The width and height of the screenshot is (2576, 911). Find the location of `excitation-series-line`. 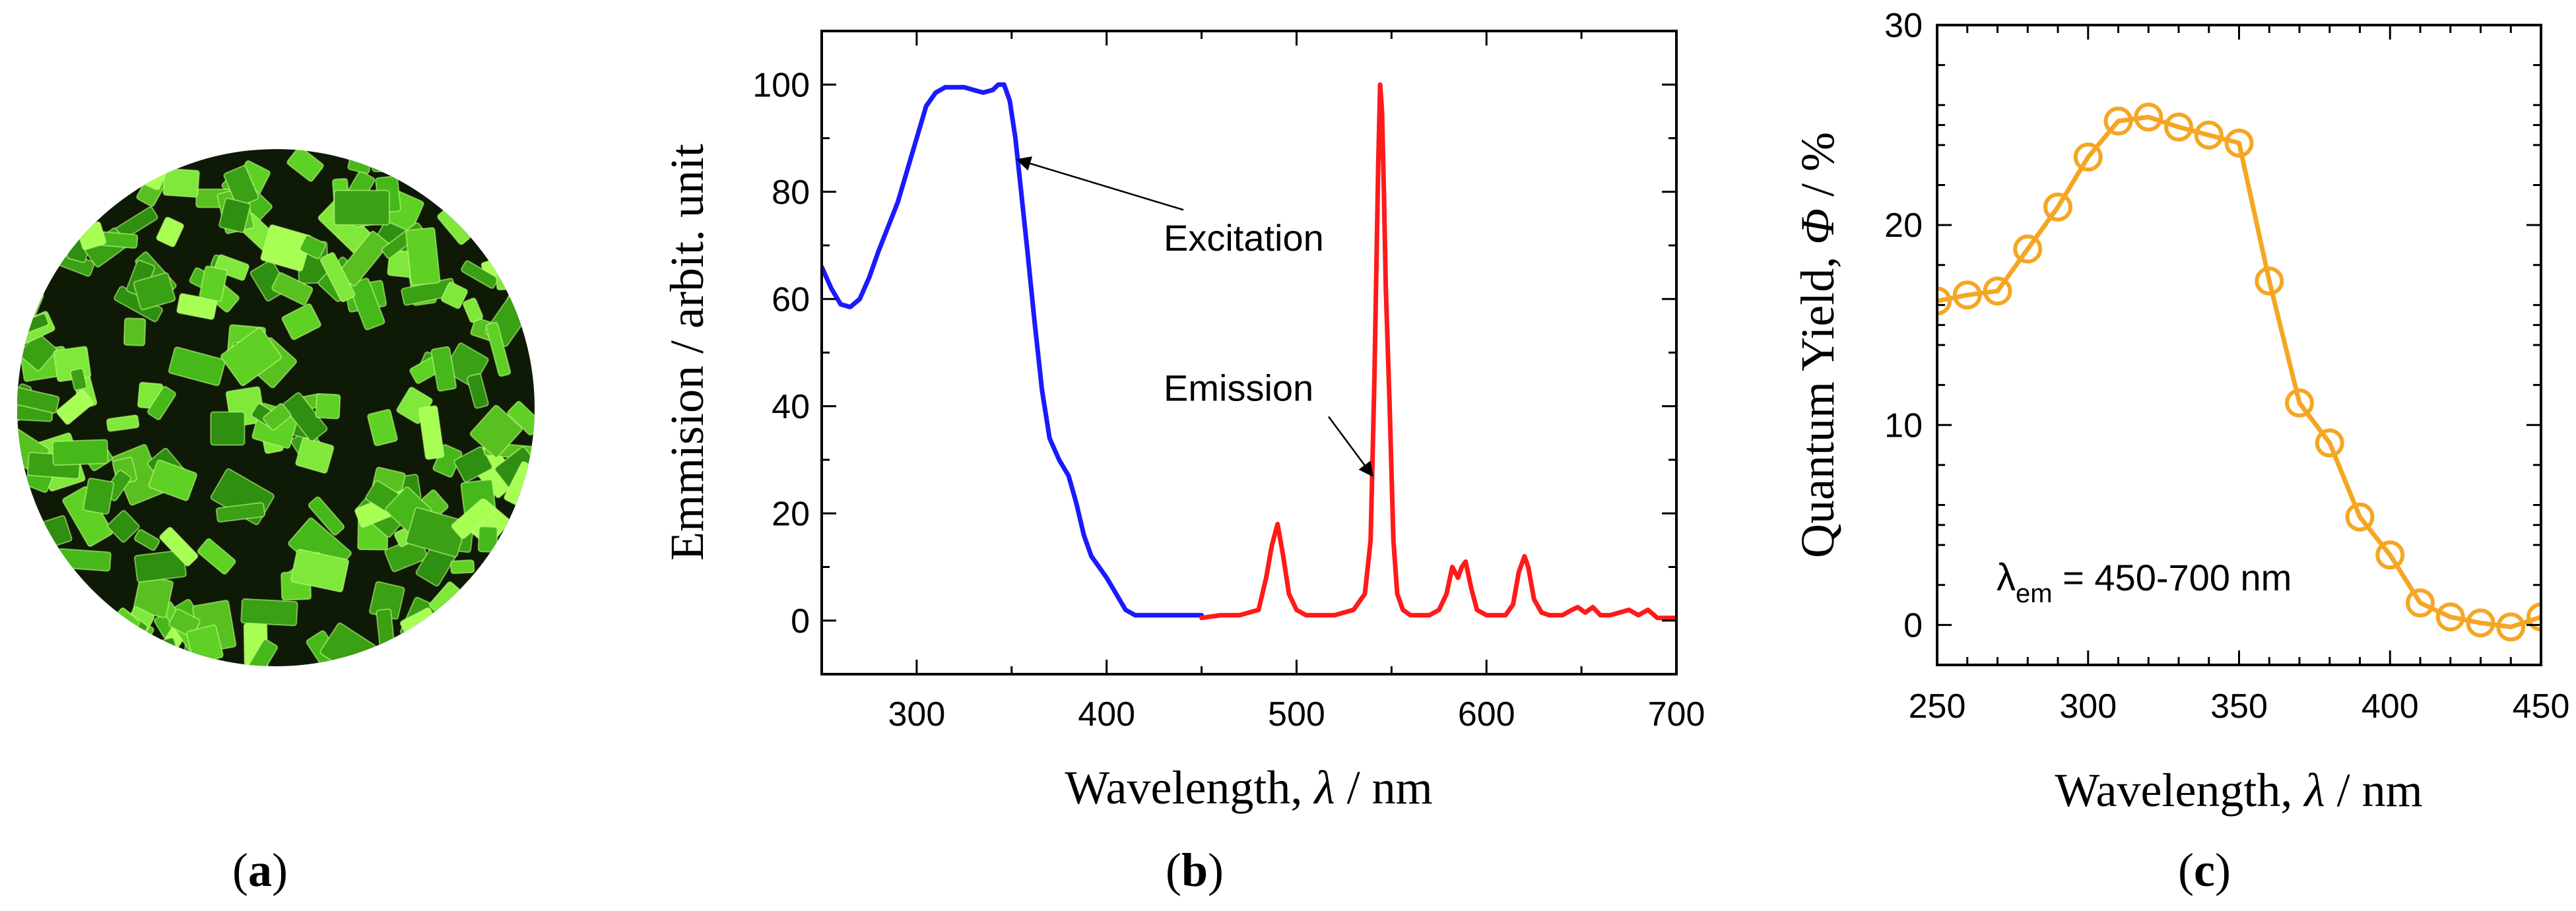

excitation-series-line is located at coordinates (1013, 350).